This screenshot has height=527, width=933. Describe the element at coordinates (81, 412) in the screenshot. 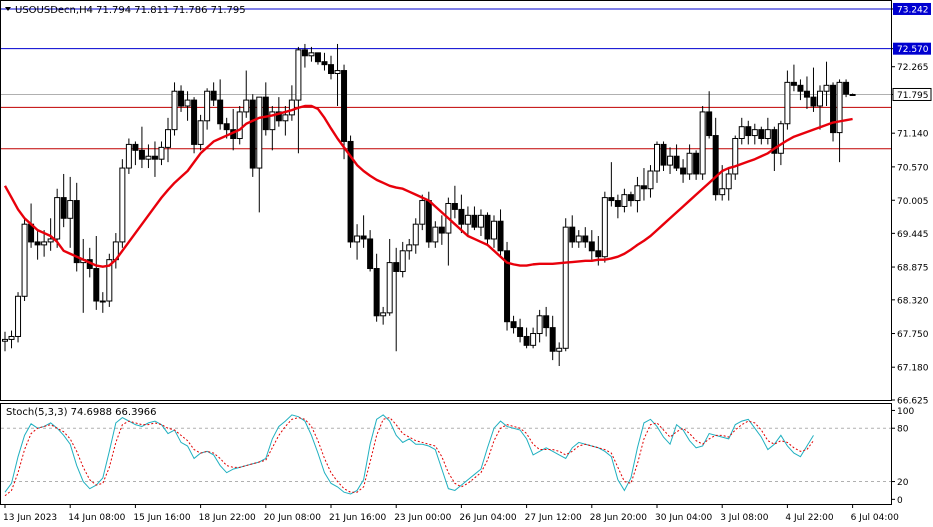

I see `stoch-header: Stoch(5,3,3) 74.6988 66.3966` at that location.